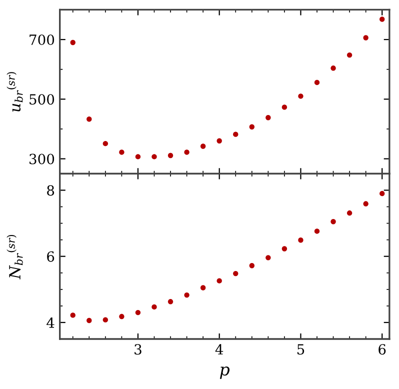 This screenshot has width=399, height=389. What do you see at coordinates (50, 322) in the screenshot?
I see `y-tick-label: 4` at bounding box center [50, 322].